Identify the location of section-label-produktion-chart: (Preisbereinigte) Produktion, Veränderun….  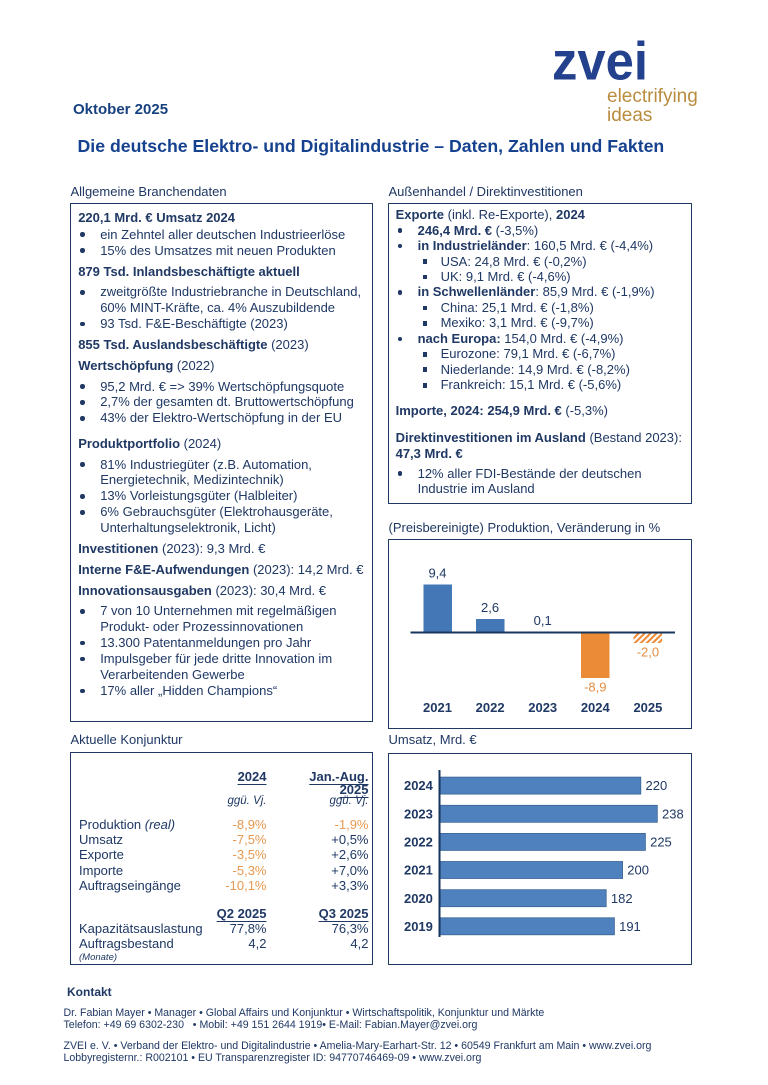
(524, 527).